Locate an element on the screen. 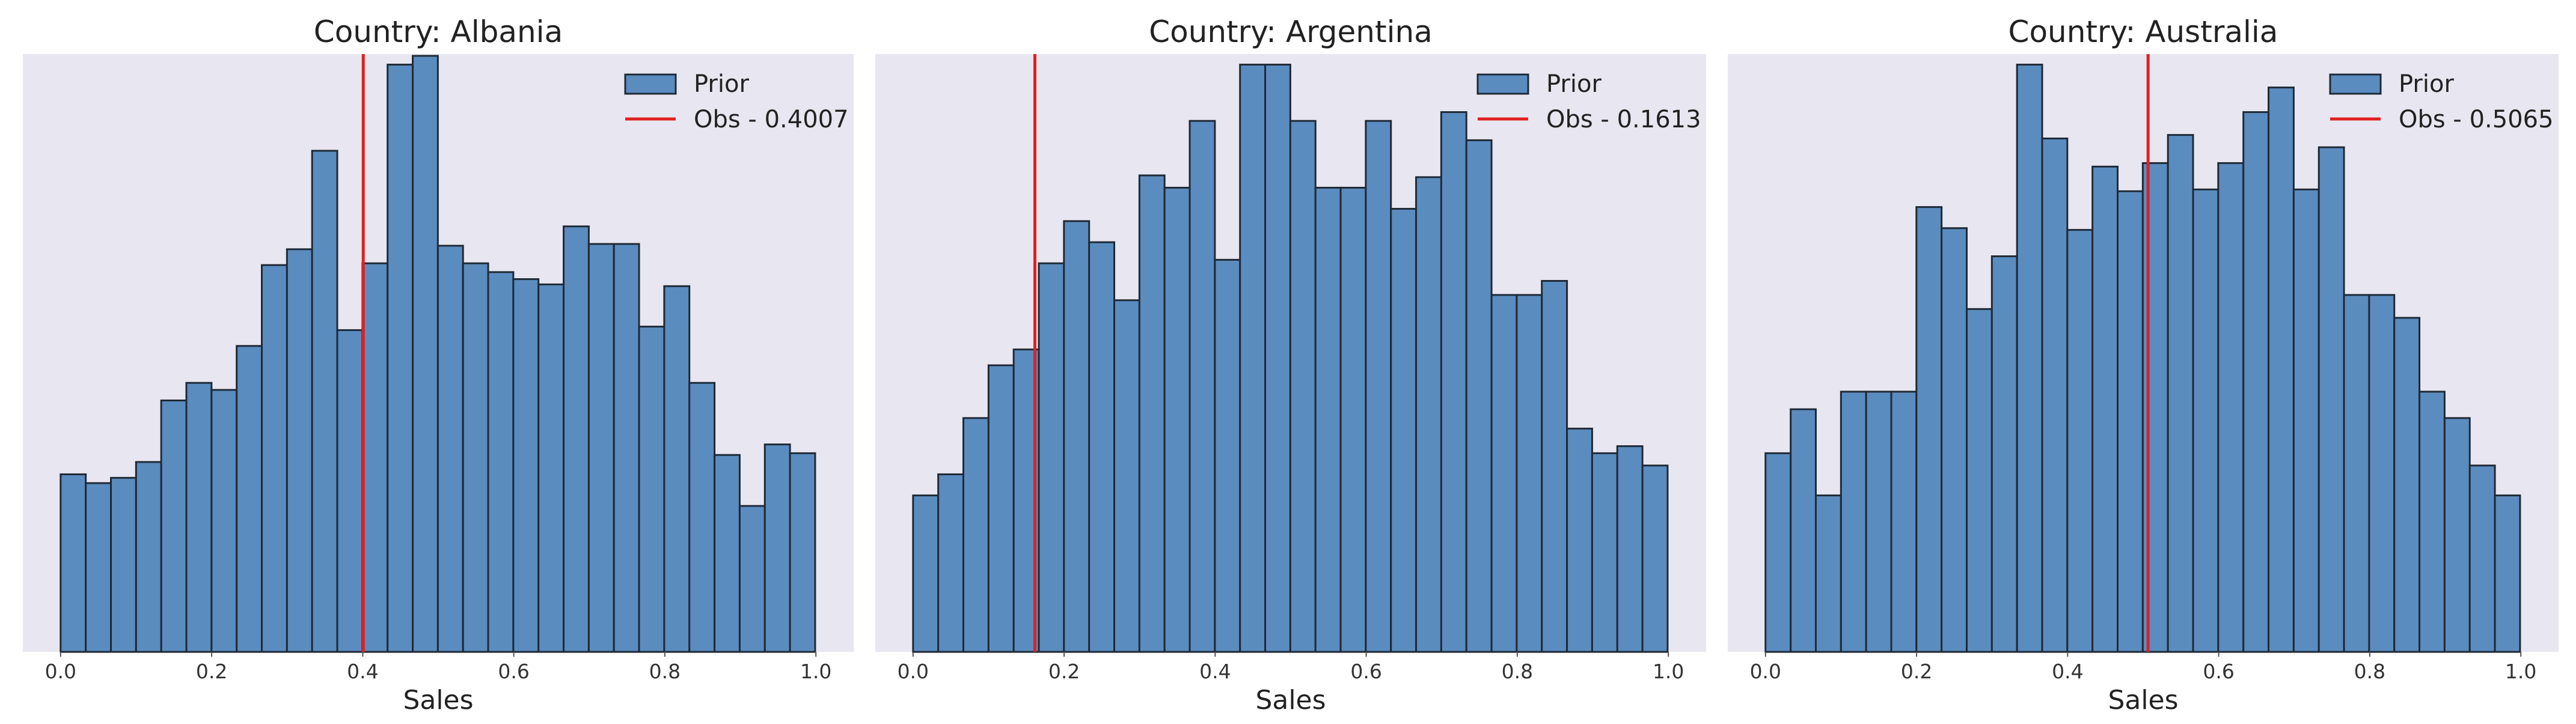  legend-obs-label: Obs - 0.4007 is located at coordinates (771, 119).